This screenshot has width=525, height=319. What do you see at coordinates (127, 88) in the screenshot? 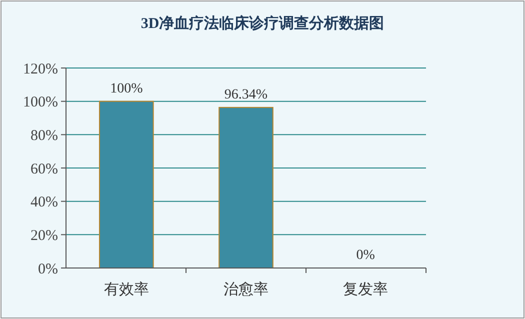
I see `data-label: 100%` at bounding box center [127, 88].